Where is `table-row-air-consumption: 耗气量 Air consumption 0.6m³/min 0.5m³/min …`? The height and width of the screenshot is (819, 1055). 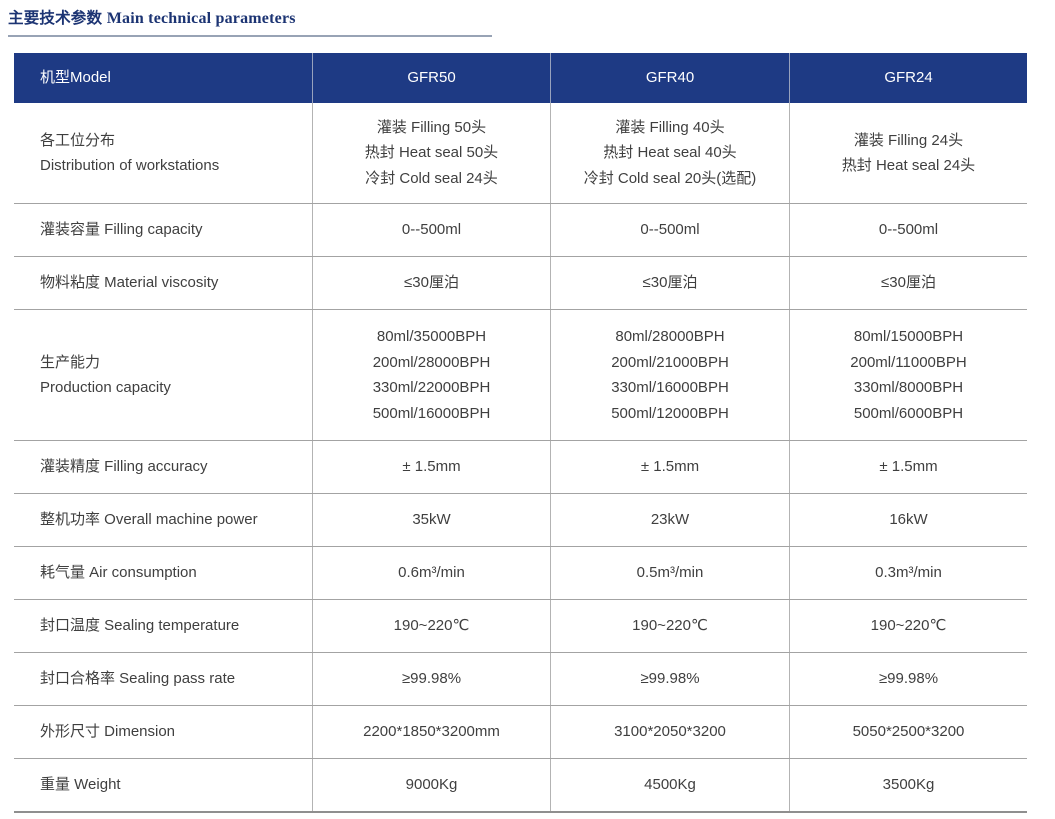
table-row-air-consumption: 耗气量 Air consumption 0.6m³/min 0.5m³/min … is located at coordinates (520, 573).